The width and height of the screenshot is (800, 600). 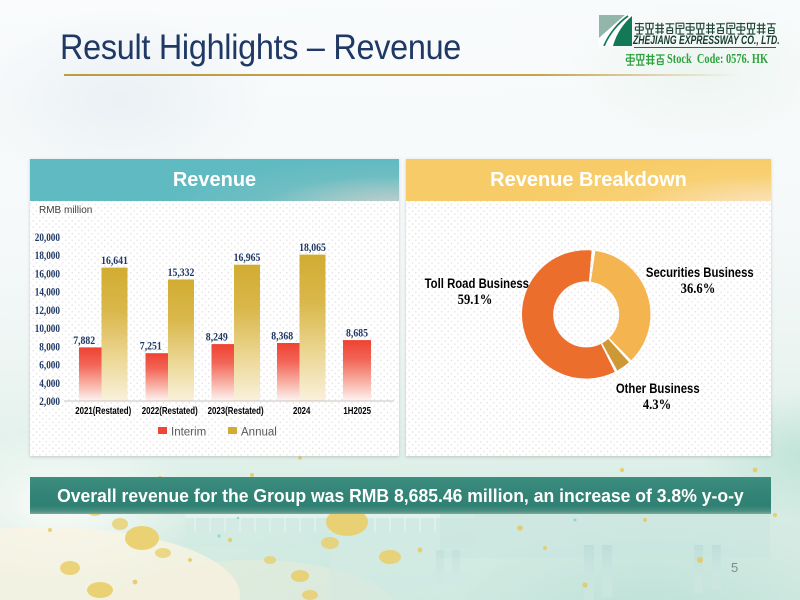 What do you see at coordinates (49, 347) in the screenshot?
I see `svg-text: 8,000` at bounding box center [49, 347].